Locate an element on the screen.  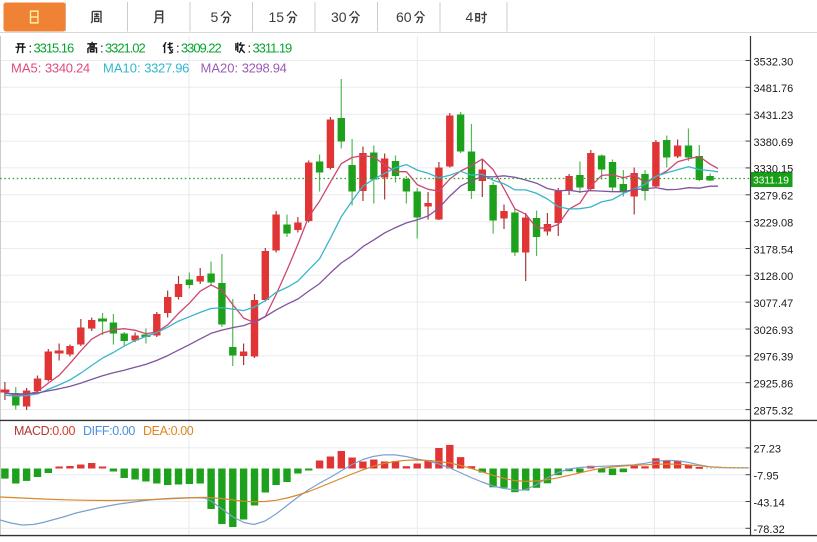
svg-text: 2925.86 is located at coordinates (774, 385).